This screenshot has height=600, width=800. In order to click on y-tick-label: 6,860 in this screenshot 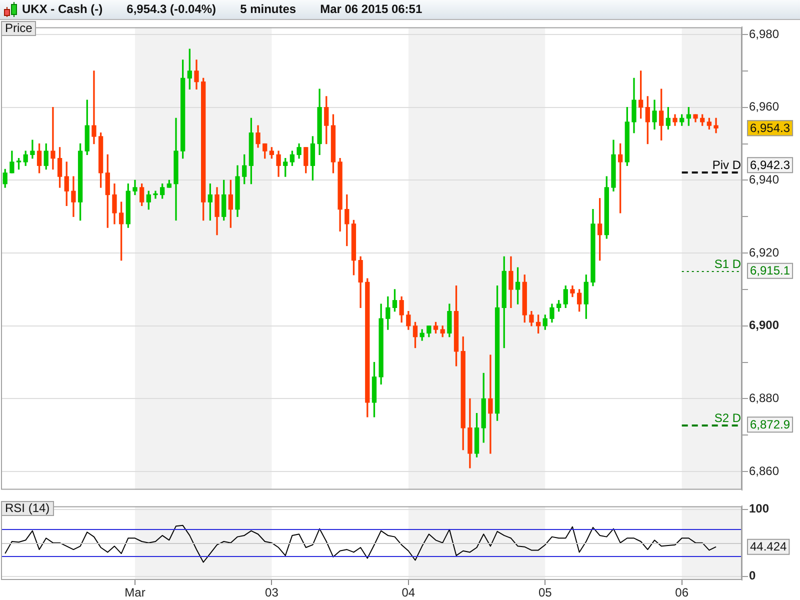, I will do `click(764, 471)`.